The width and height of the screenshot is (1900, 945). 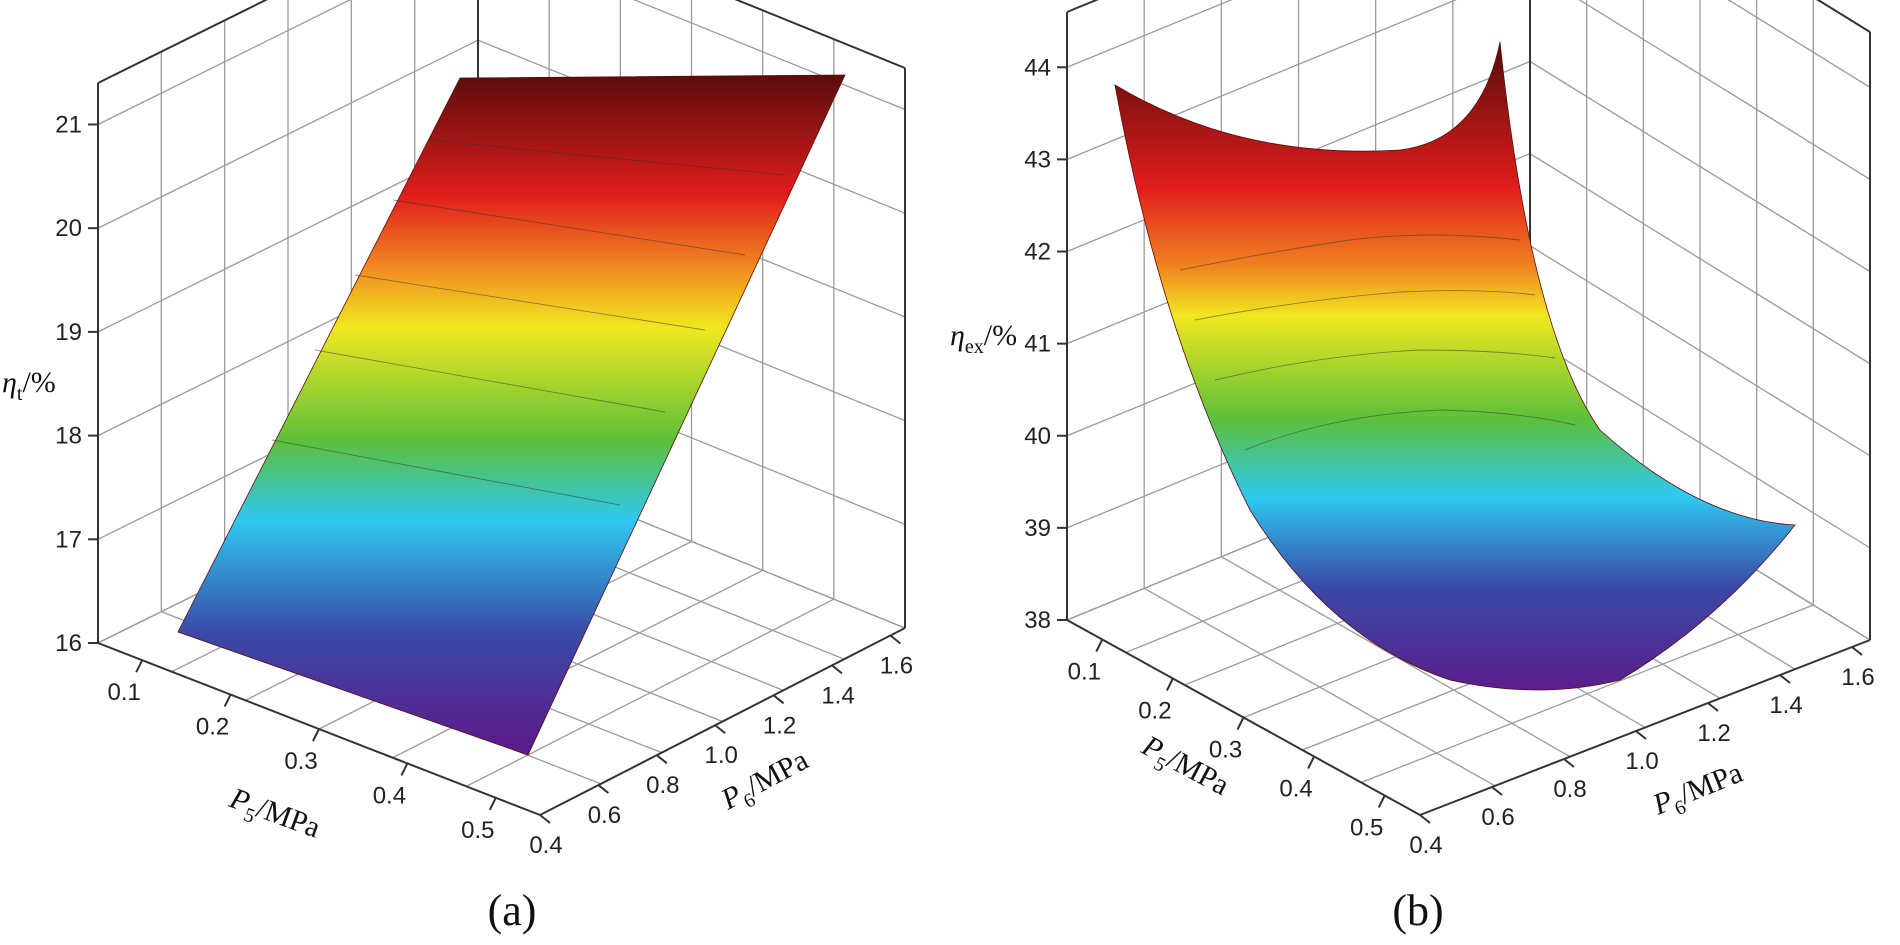 I want to click on z-tick-label: 16, so click(x=68, y=643).